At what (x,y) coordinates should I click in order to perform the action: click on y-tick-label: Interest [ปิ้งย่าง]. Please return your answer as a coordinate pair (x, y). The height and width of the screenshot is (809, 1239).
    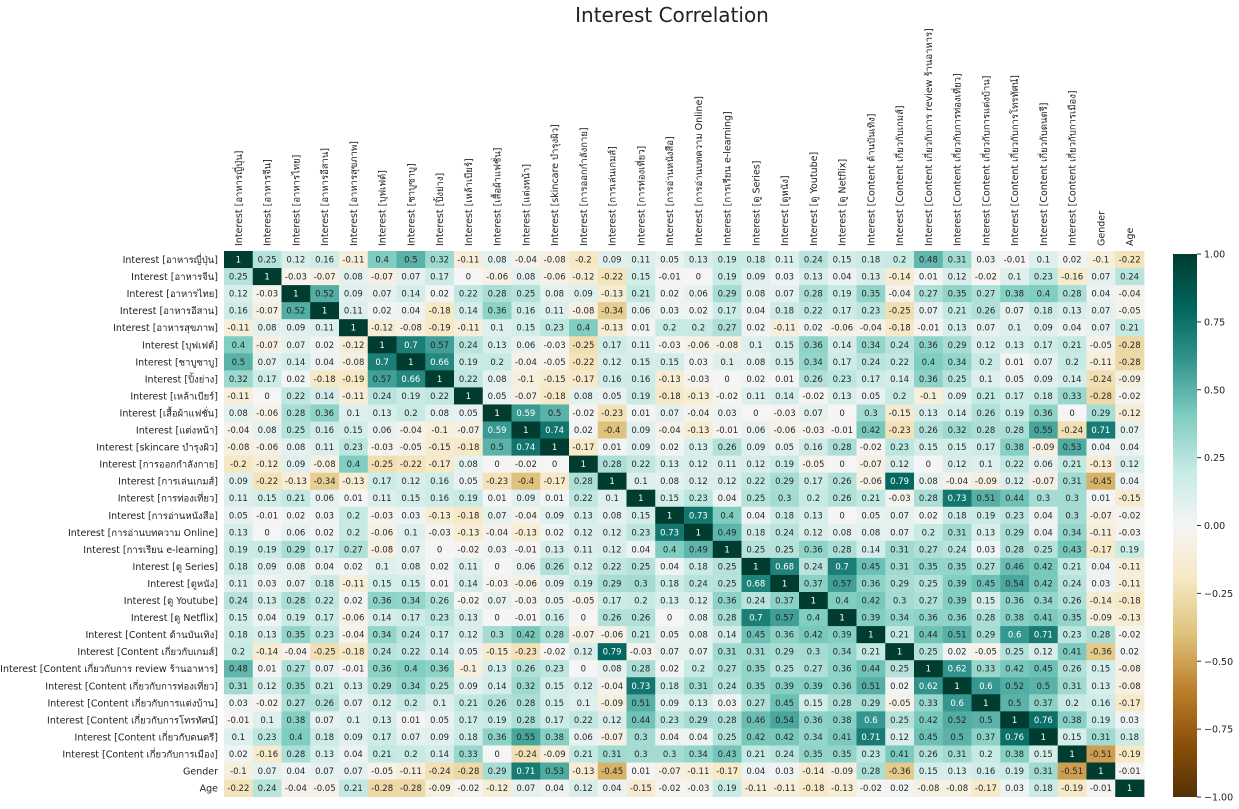
    Looking at the image, I should click on (181, 378).